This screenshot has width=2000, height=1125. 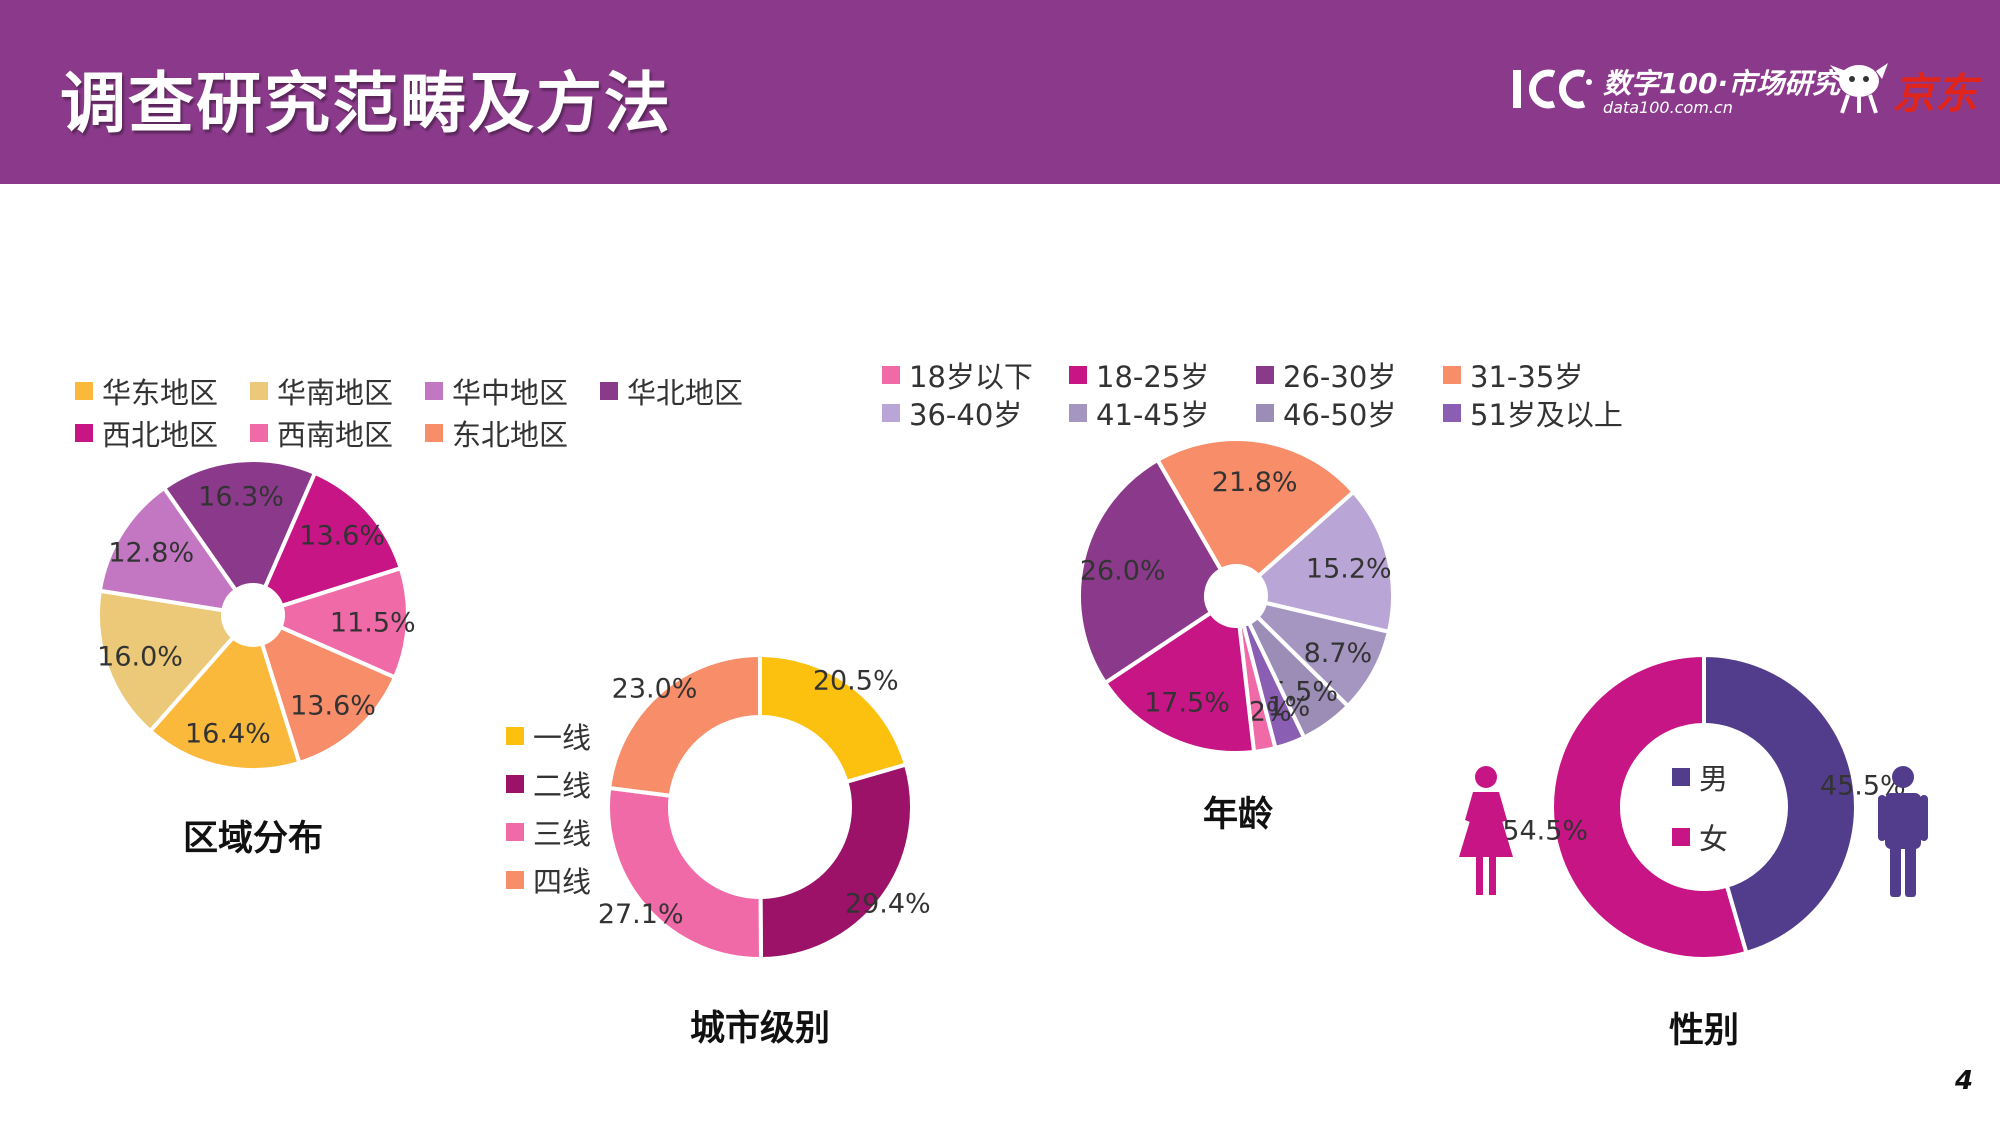 I want to click on legend-label: 华南地区, so click(x=335, y=393).